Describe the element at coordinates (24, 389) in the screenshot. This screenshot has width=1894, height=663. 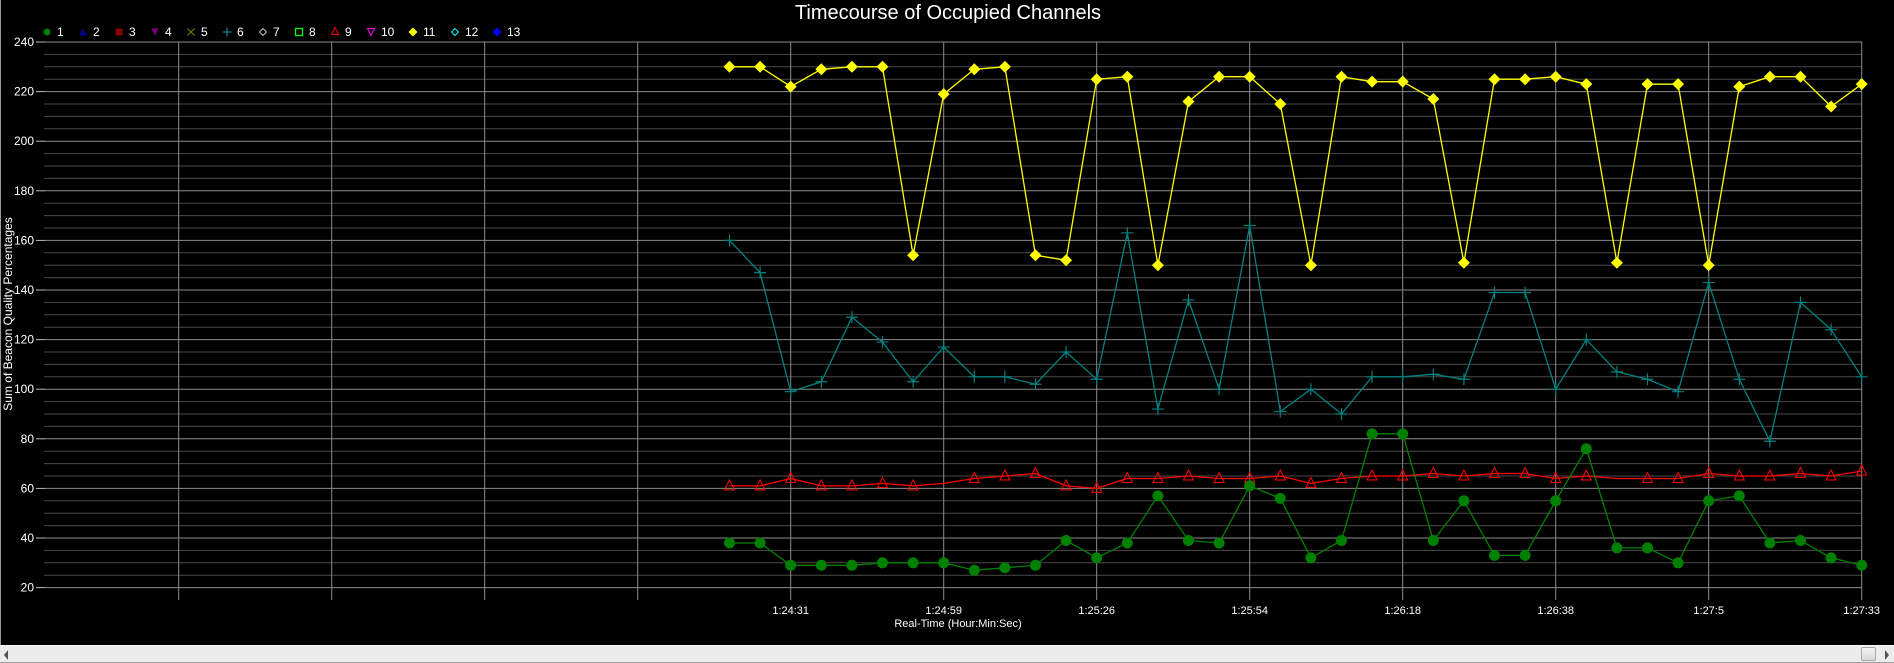
I see `y-tick-label: 100` at that location.